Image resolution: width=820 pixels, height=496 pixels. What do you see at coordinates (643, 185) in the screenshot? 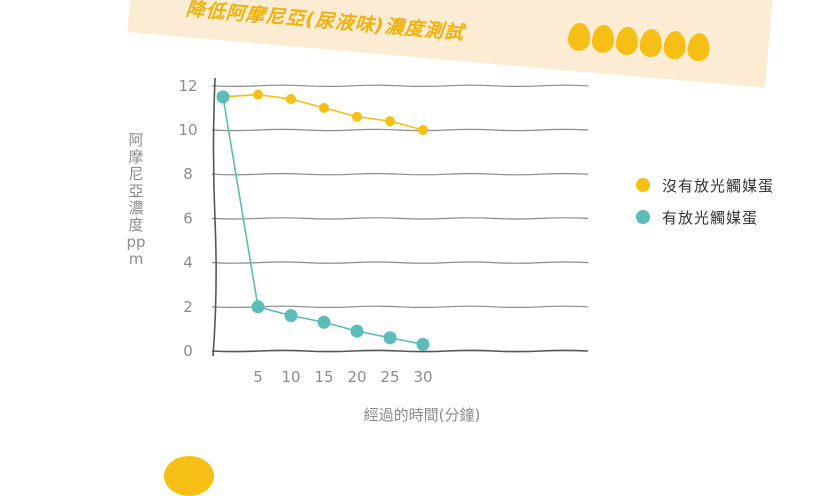
I see `legend-marker-no-egg` at bounding box center [643, 185].